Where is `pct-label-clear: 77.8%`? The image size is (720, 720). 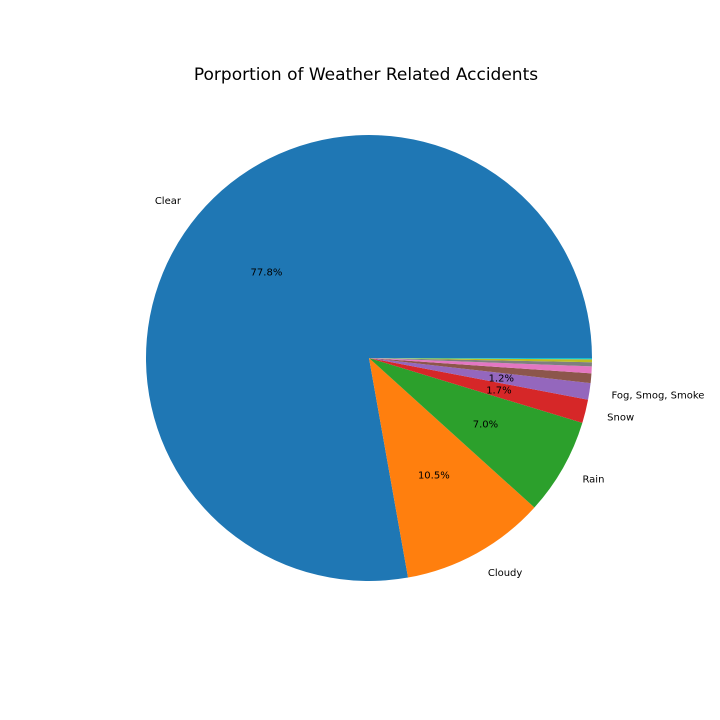 pct-label-clear: 77.8% is located at coordinates (267, 273).